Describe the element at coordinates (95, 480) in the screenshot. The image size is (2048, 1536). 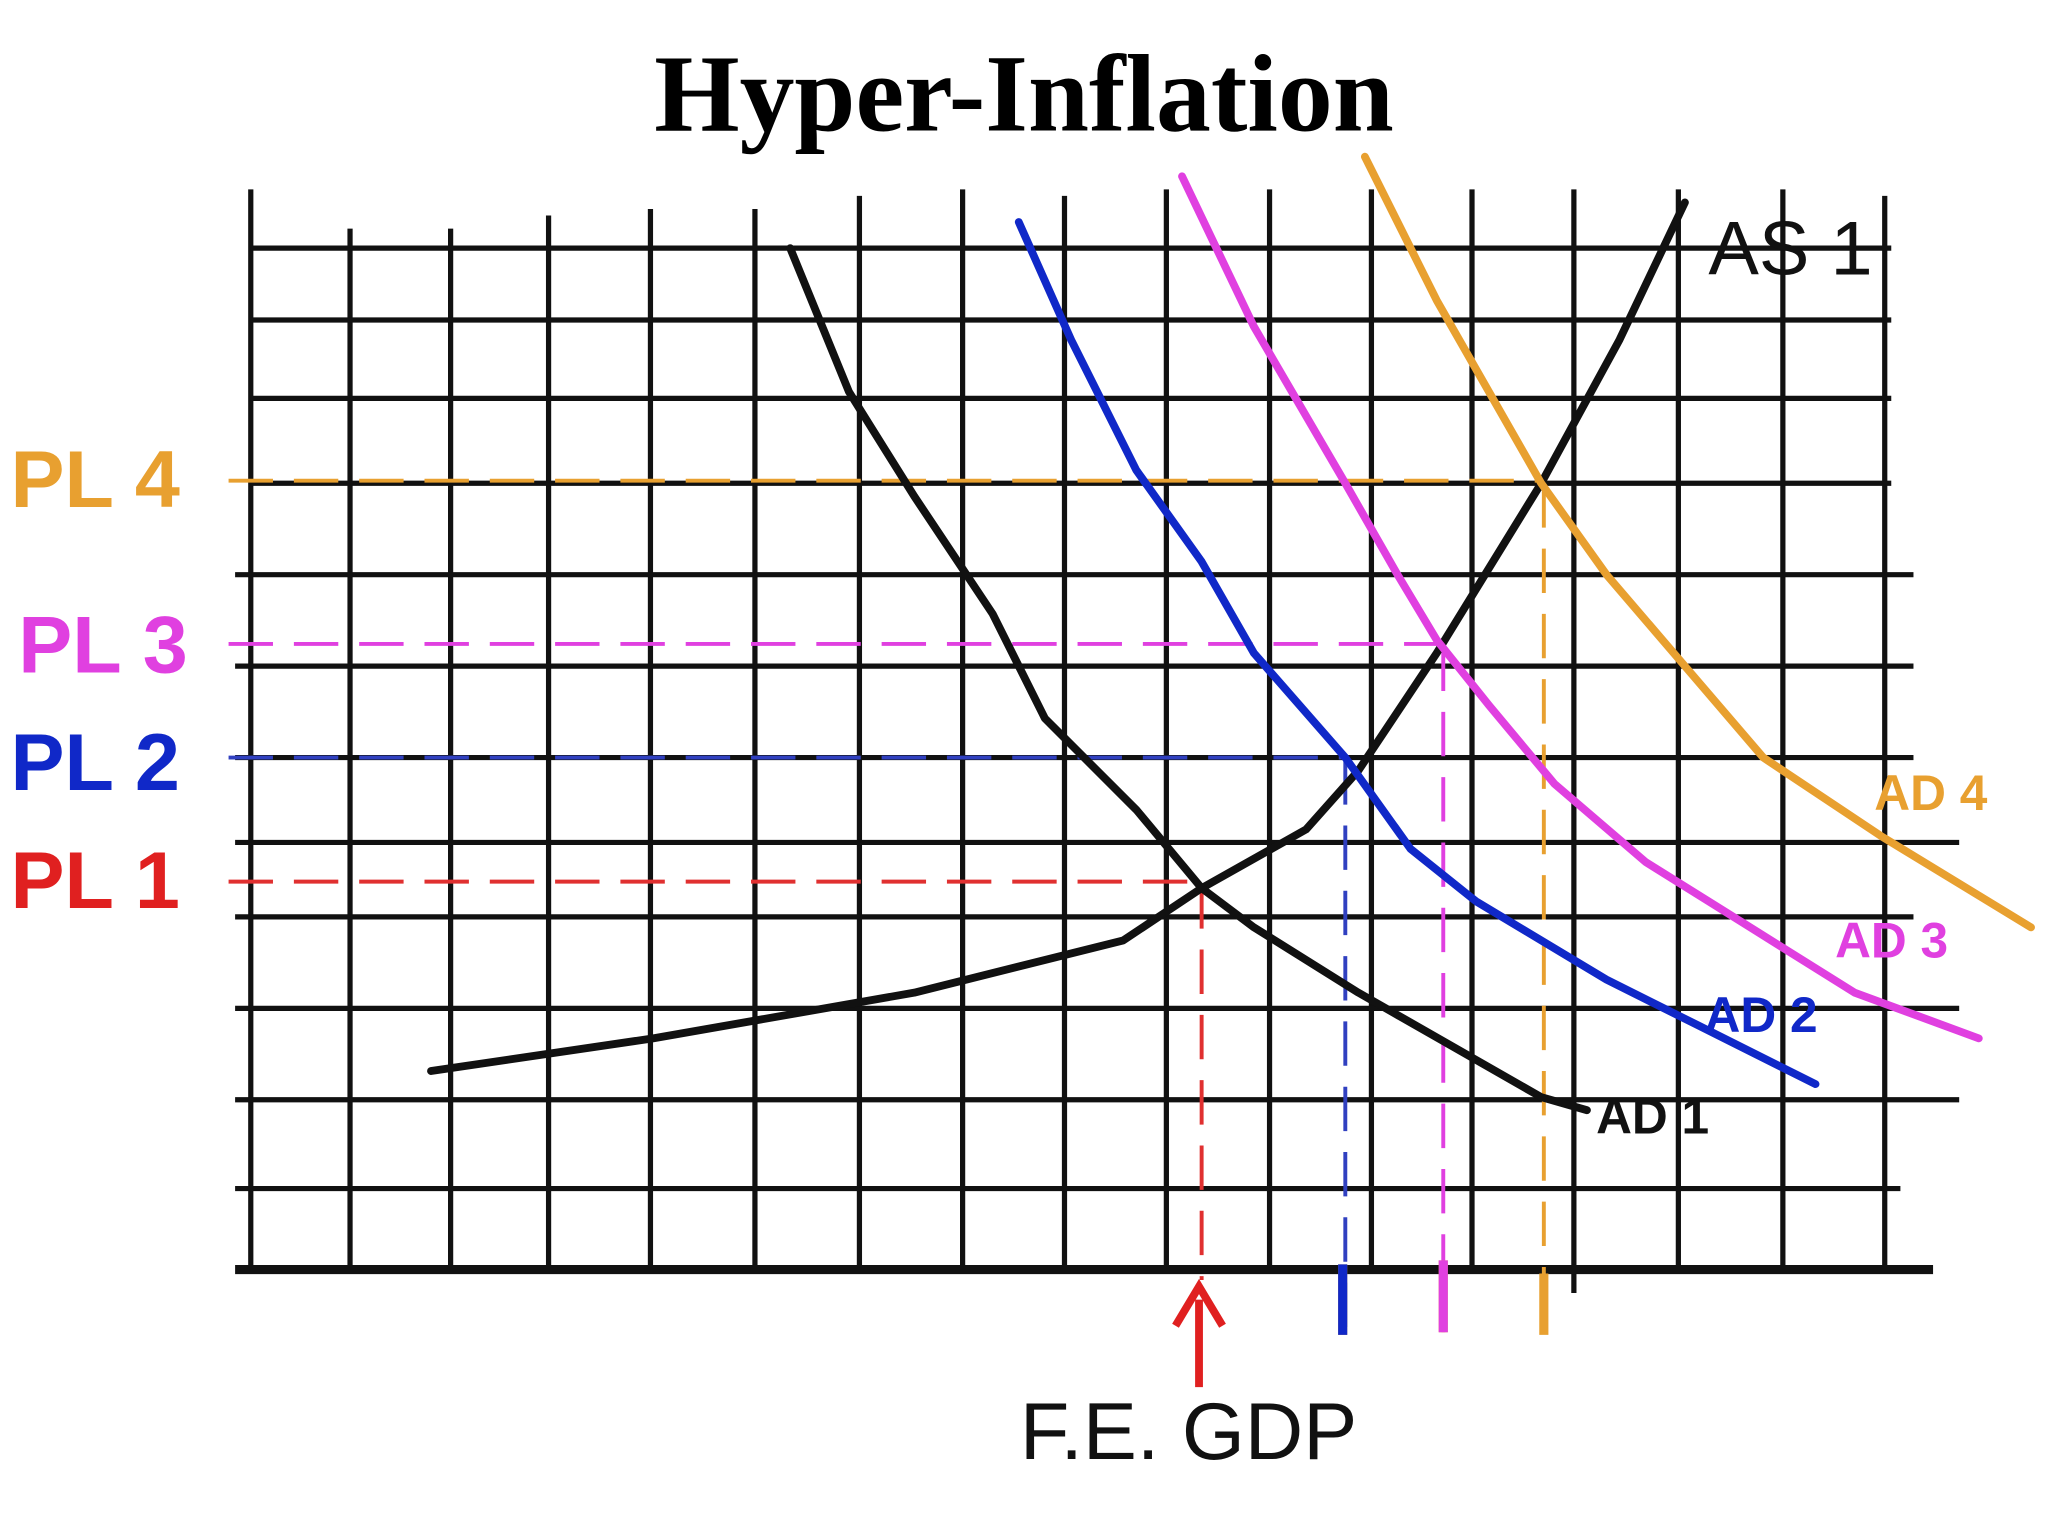
I see `pl-label: PL 4` at that location.